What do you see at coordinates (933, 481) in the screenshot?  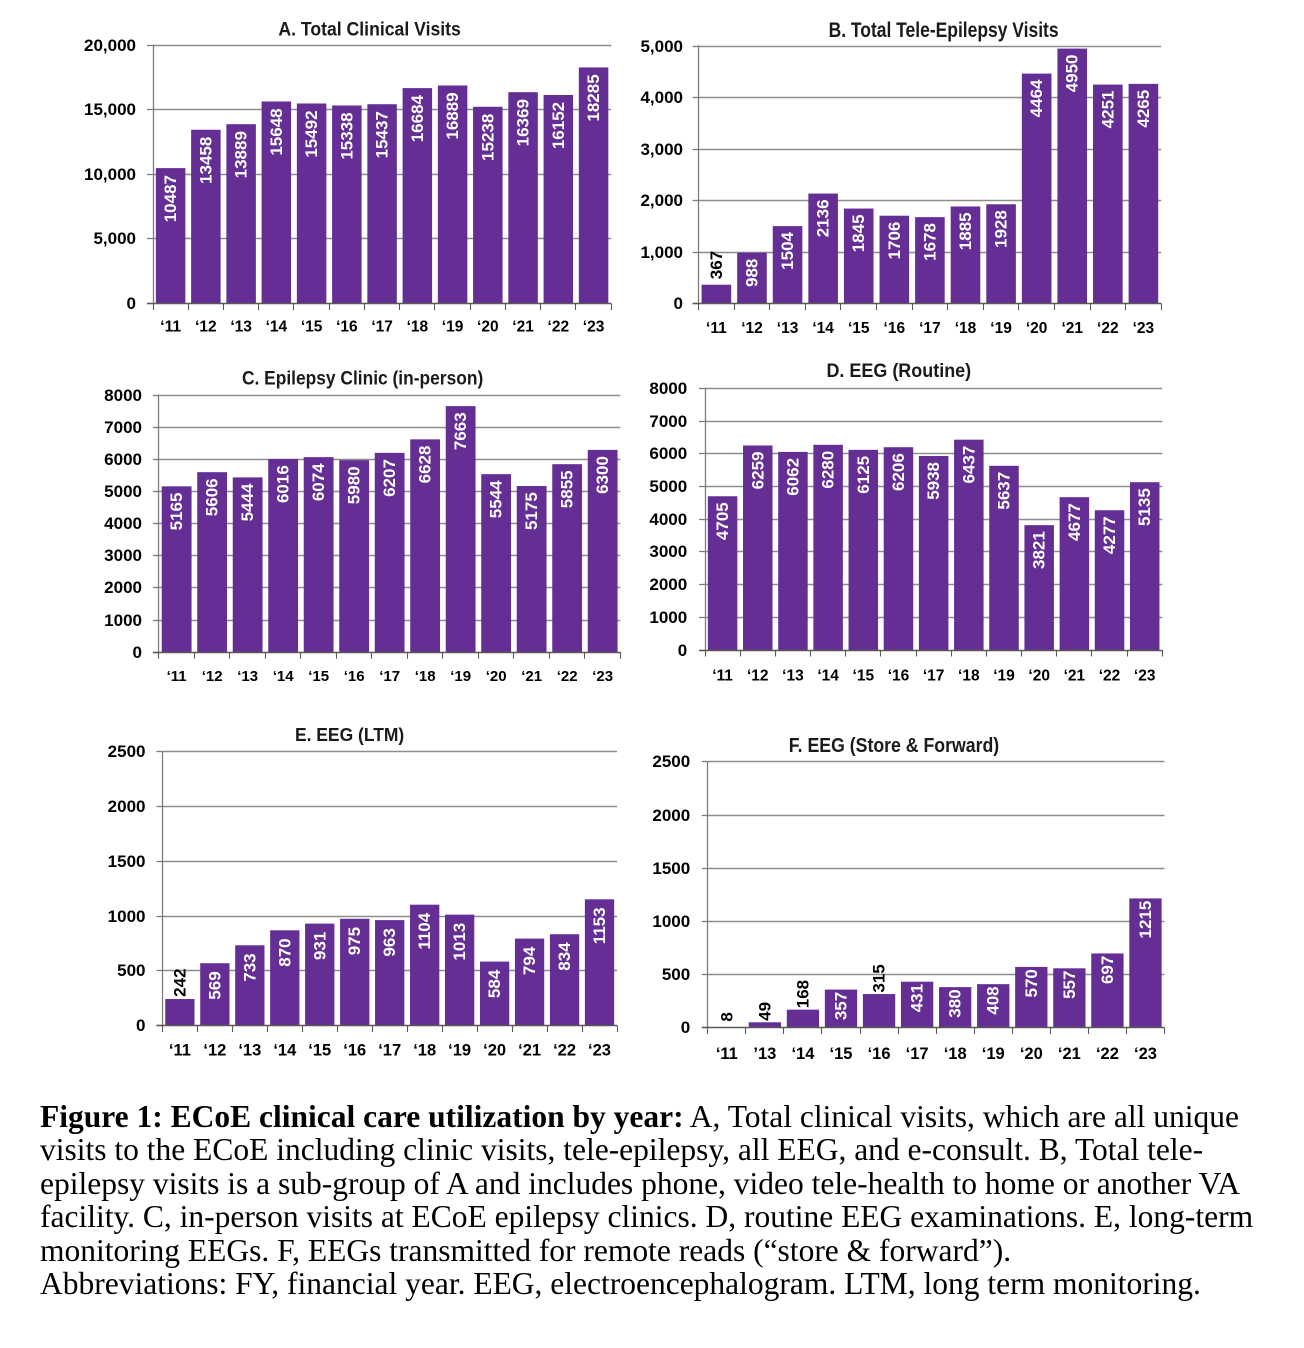 I see `svg-text: 5938` at bounding box center [933, 481].